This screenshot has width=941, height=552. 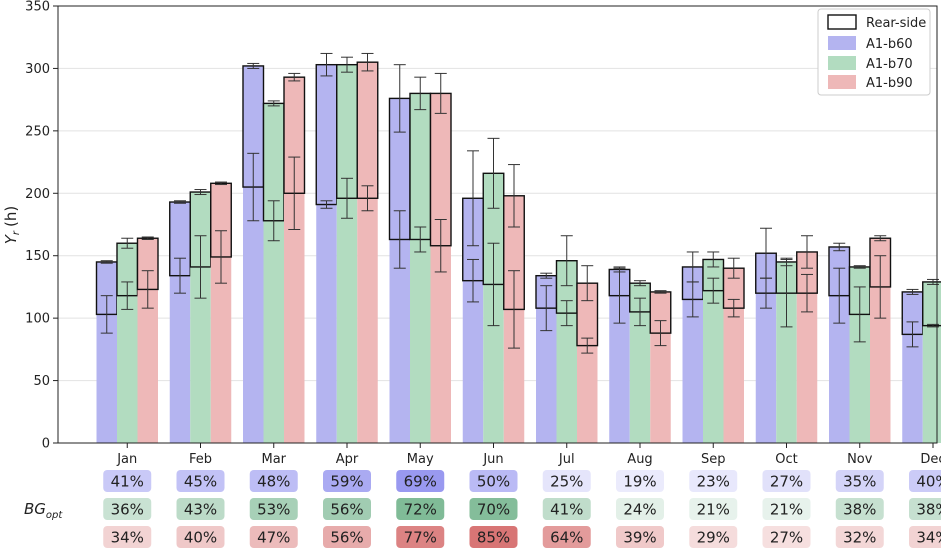 I want to click on bar-front-feb-a1-b60, so click(x=180, y=359).